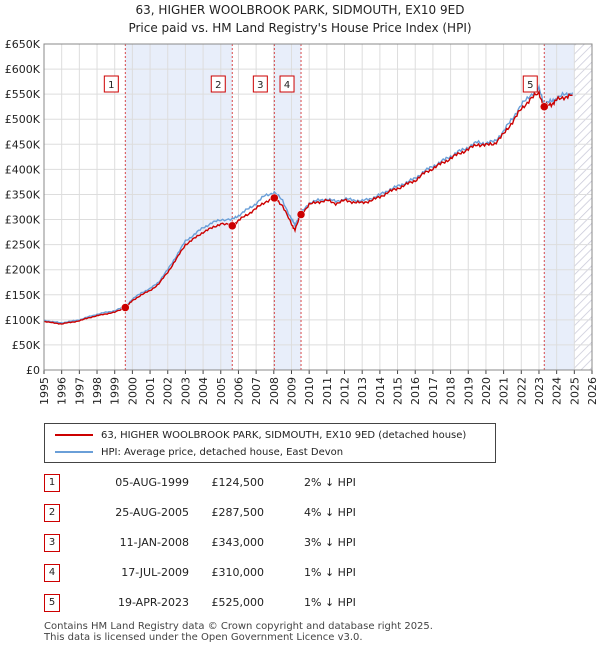  I want to click on future-hatch, so click(583, 207).